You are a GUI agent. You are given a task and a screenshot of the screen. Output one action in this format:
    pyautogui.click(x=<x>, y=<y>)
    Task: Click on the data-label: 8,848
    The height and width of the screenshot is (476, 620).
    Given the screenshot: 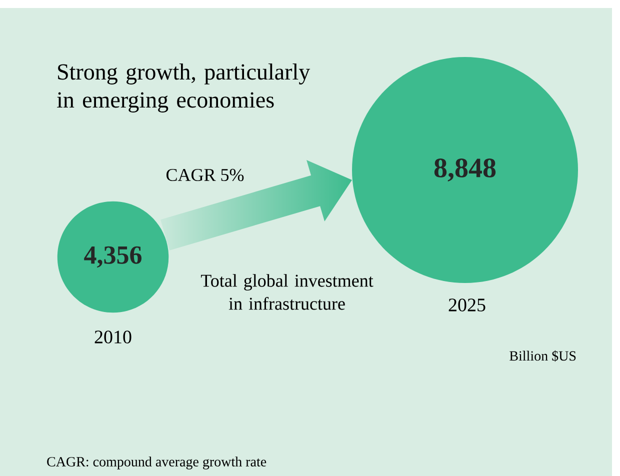 What is the action you would take?
    pyautogui.click(x=465, y=170)
    